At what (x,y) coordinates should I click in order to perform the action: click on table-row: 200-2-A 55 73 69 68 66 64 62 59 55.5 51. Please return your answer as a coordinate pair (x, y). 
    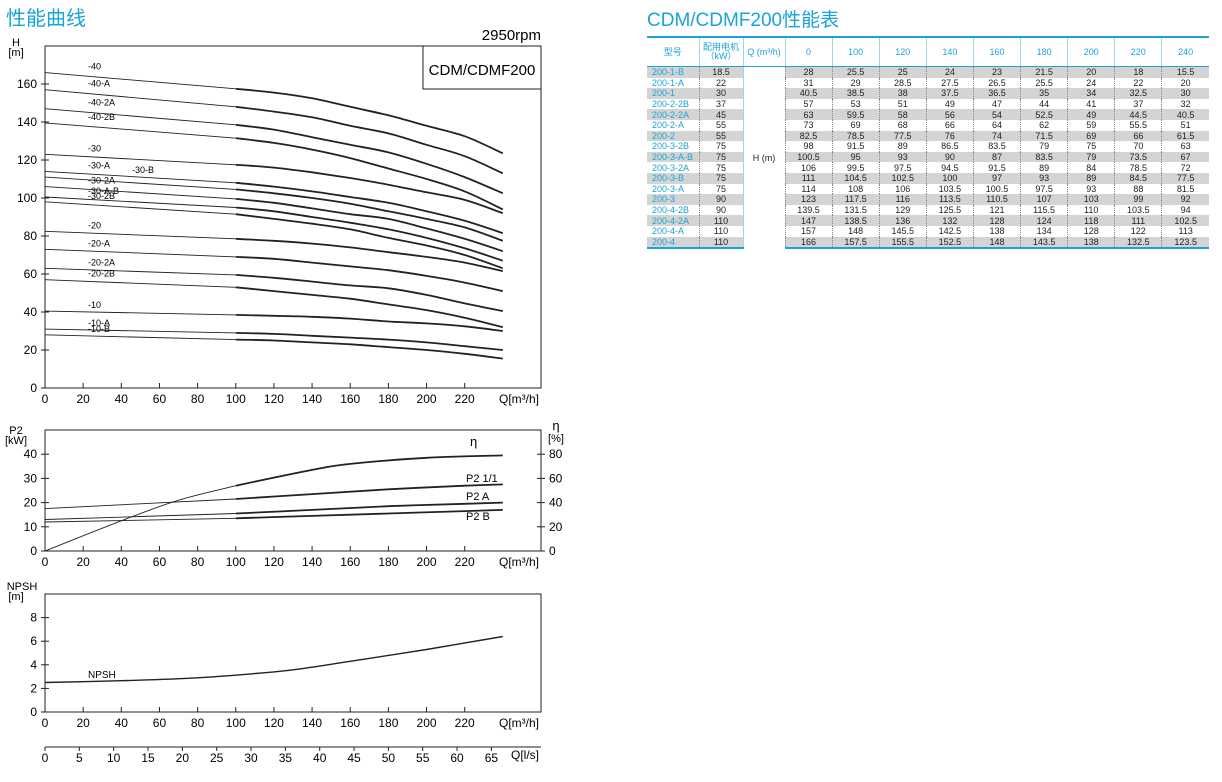
    Looking at the image, I should click on (928, 125).